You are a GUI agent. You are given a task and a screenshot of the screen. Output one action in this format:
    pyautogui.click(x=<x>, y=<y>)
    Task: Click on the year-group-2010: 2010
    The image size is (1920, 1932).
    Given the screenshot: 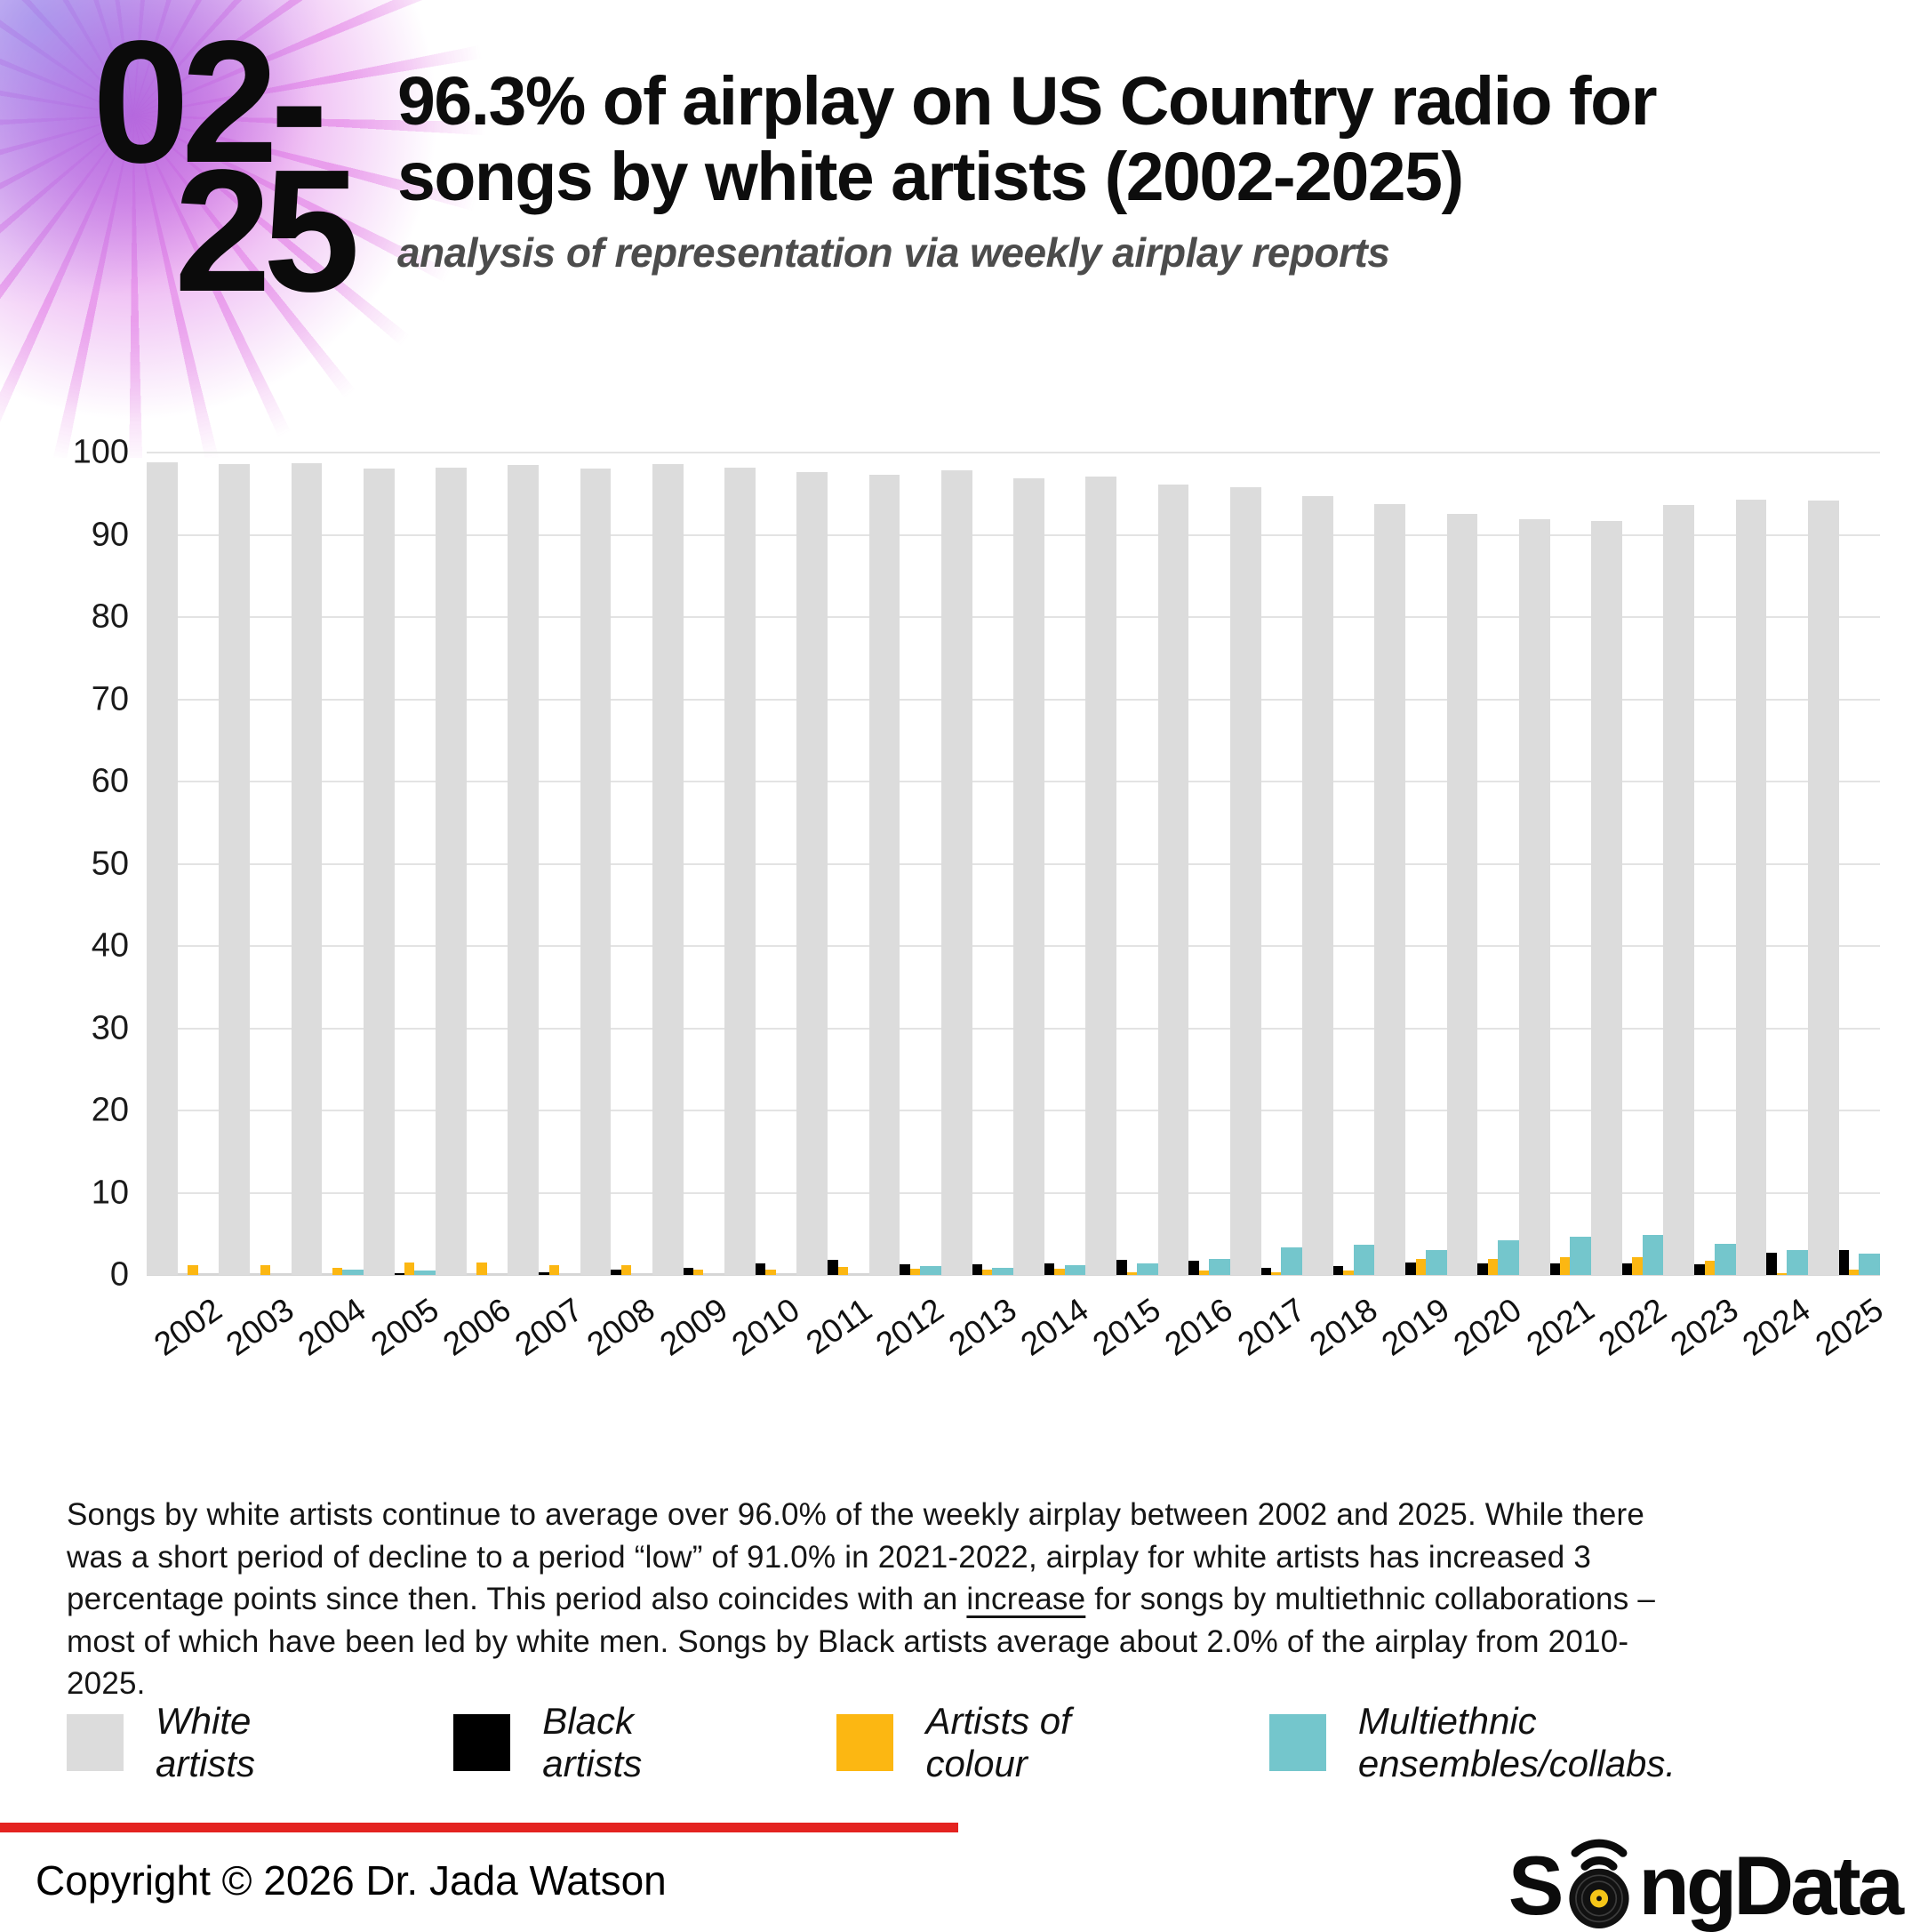 What is the action you would take?
    pyautogui.click(x=765, y=908)
    